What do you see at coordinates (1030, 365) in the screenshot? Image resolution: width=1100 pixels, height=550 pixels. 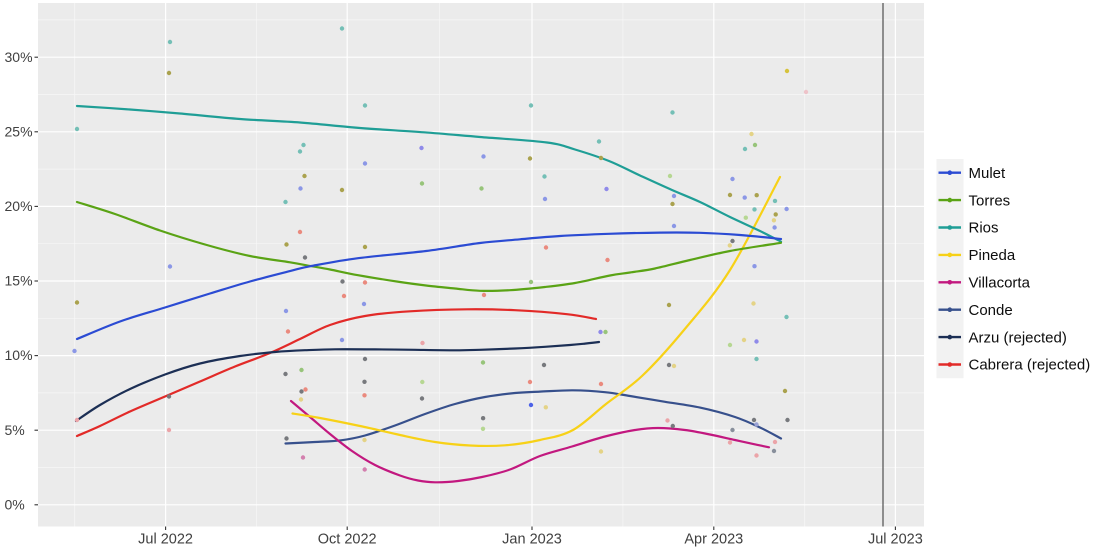 I see `svg-text: Cabrera (rejected)` at bounding box center [1030, 365].